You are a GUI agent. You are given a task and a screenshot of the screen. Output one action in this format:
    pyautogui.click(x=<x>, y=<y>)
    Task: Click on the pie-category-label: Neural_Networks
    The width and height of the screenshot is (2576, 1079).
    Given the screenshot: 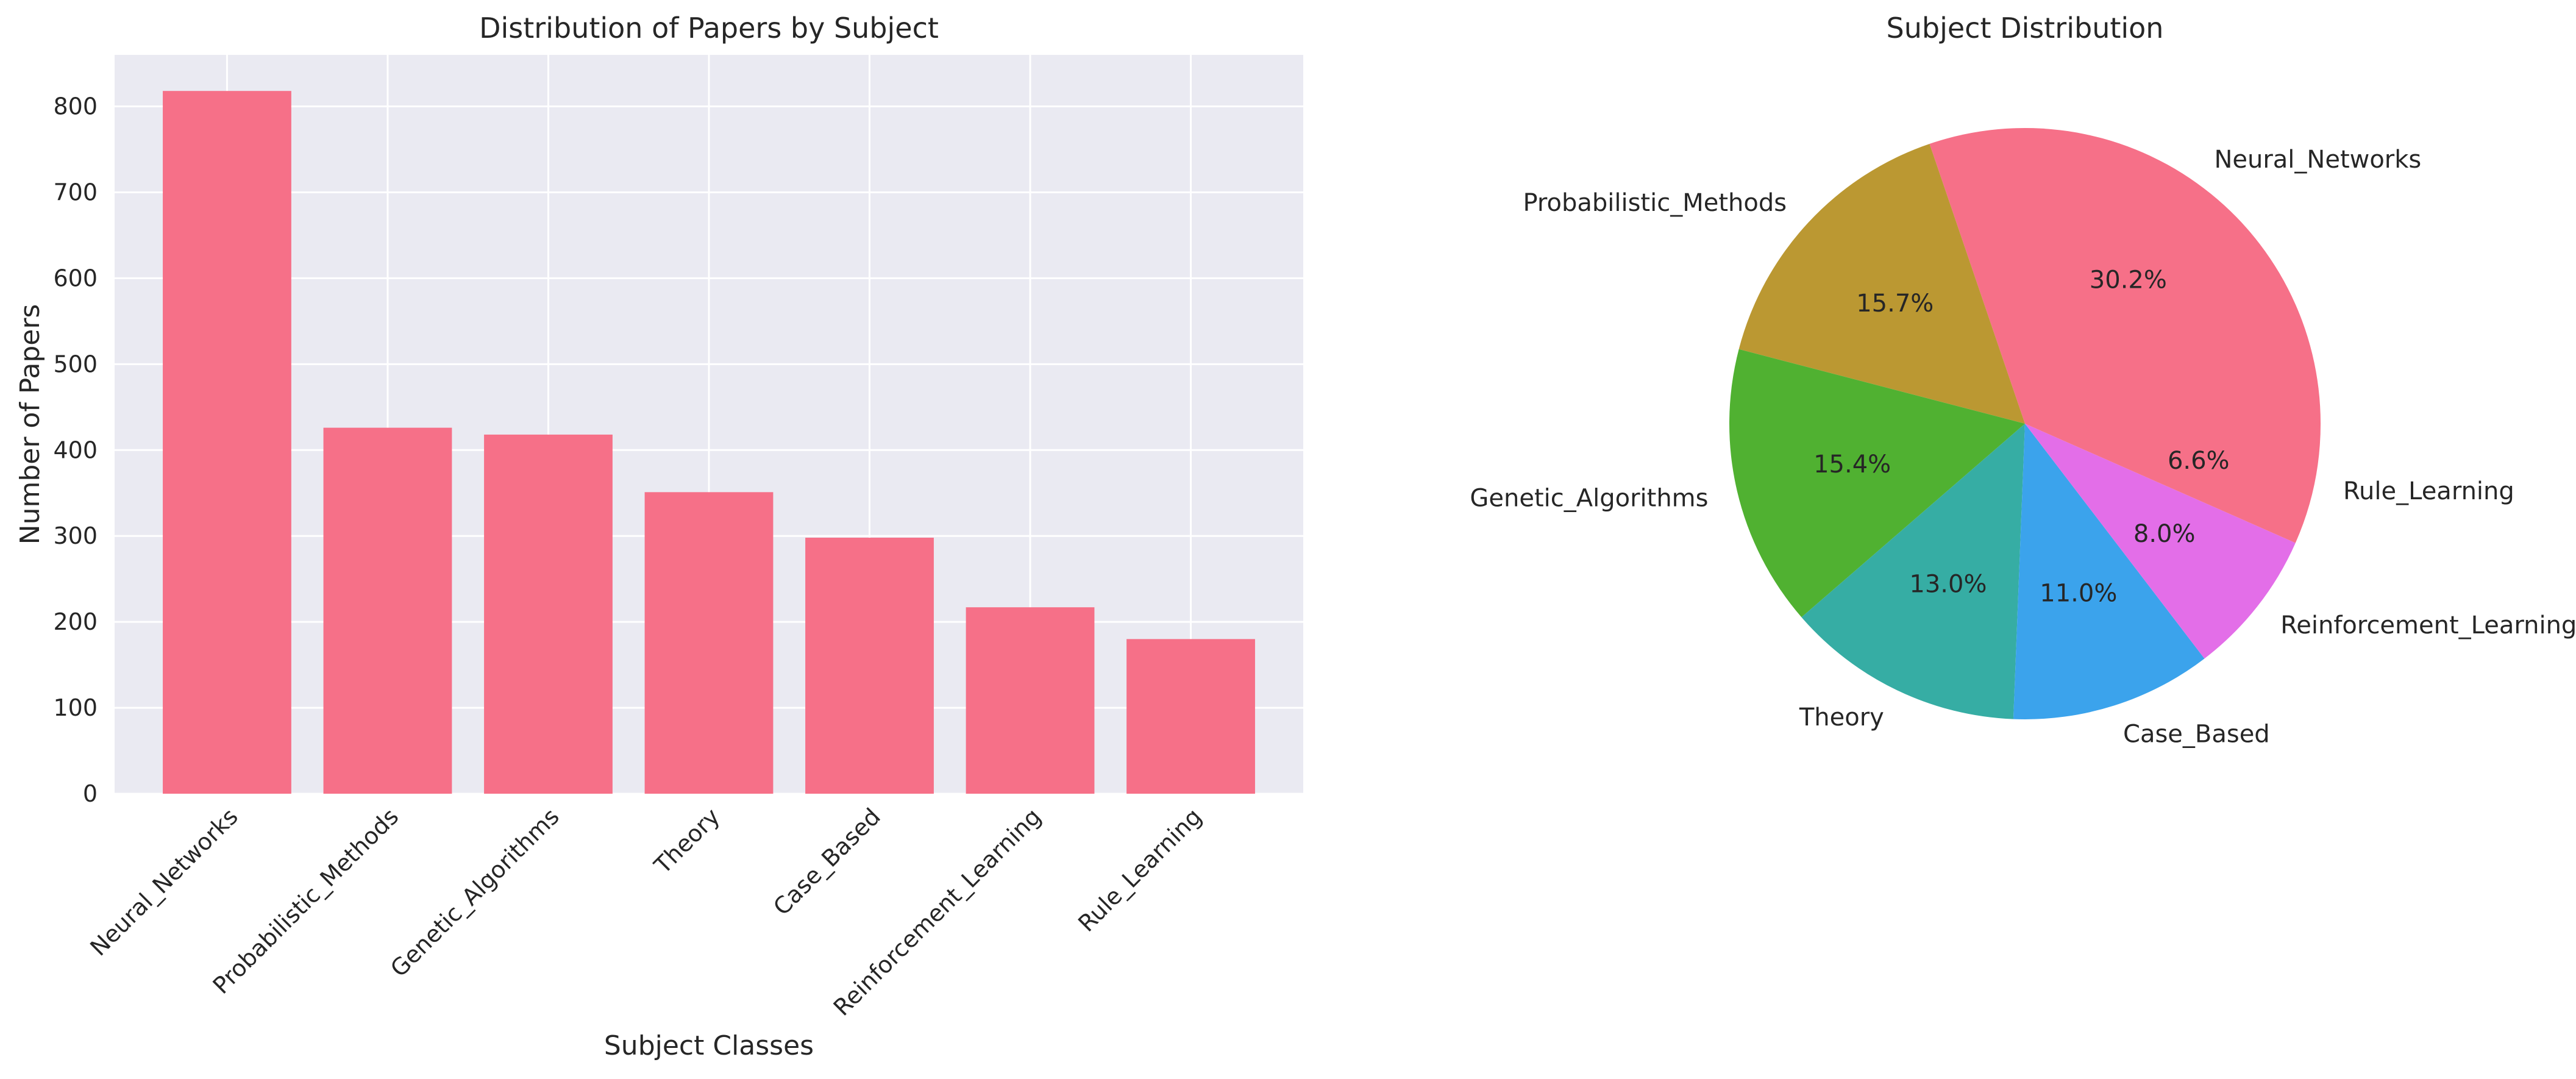 What is the action you would take?
    pyautogui.click(x=2317, y=160)
    